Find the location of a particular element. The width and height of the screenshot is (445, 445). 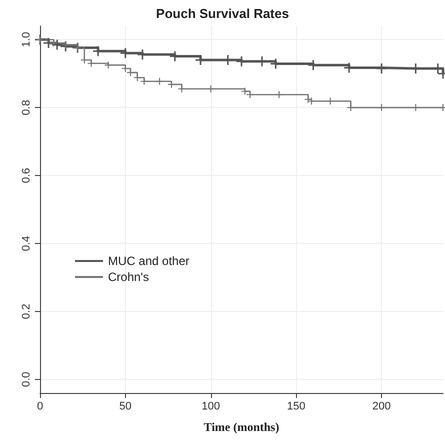

y-tick-label: 0.0 is located at coordinates (26, 380).